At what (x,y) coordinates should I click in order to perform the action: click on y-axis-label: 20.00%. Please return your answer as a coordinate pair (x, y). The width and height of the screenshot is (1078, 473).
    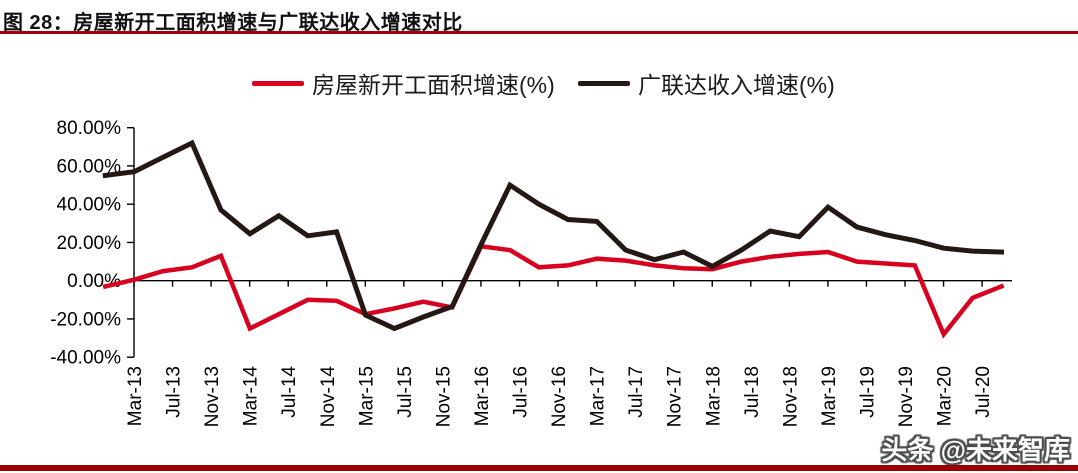
    Looking at the image, I should click on (89, 243).